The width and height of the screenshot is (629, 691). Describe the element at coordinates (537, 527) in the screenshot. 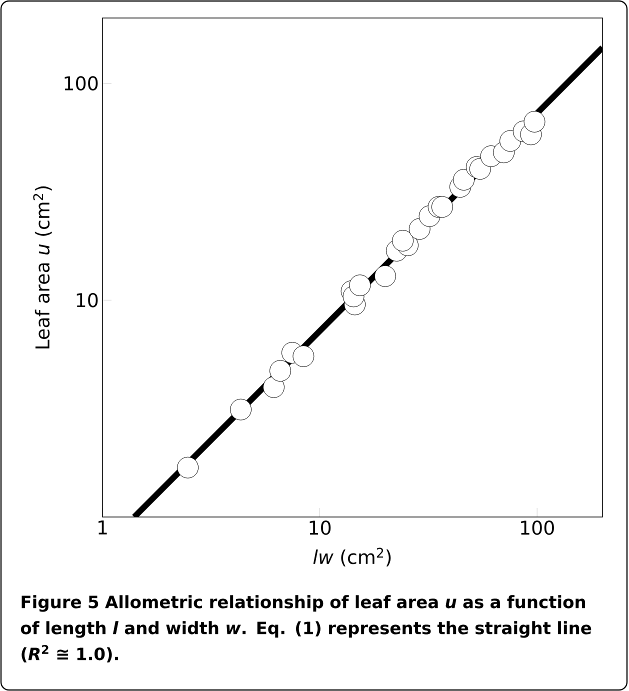

I see `x-tick-label: 100` at that location.